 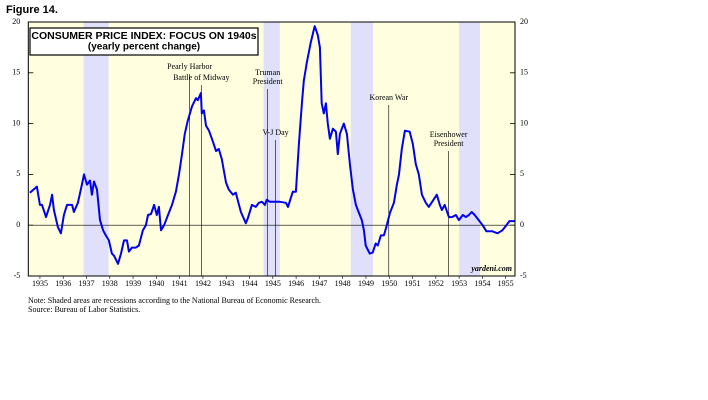 I want to click on x-tick-label: 1948, so click(x=343, y=283).